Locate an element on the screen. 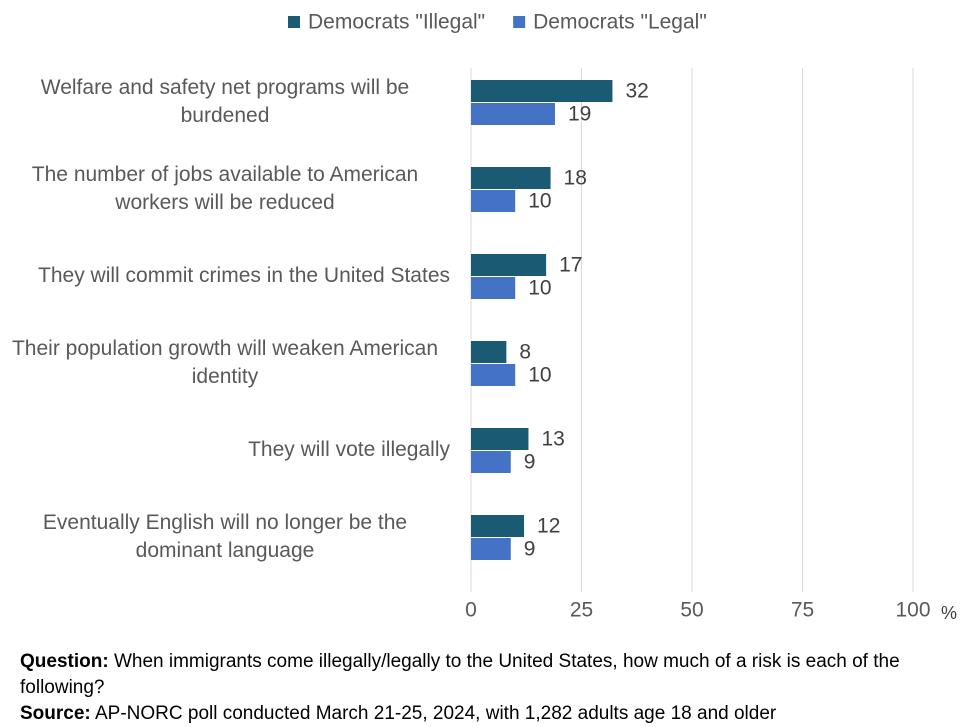 The height and width of the screenshot is (727, 980). legend-label: Democrats "Illegal" is located at coordinates (396, 22).